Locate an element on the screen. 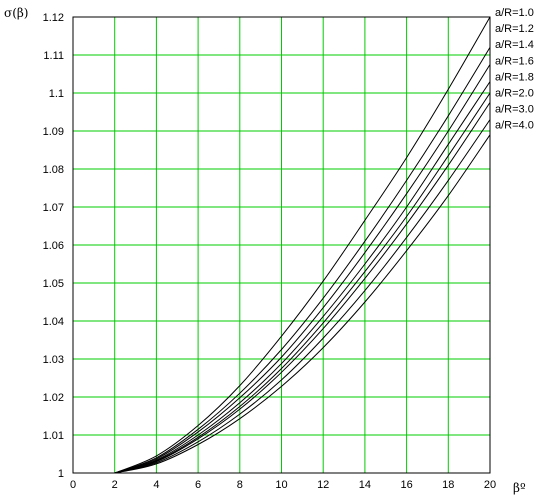 This screenshot has width=552, height=495. x-axis-label: βº is located at coordinates (519, 488).